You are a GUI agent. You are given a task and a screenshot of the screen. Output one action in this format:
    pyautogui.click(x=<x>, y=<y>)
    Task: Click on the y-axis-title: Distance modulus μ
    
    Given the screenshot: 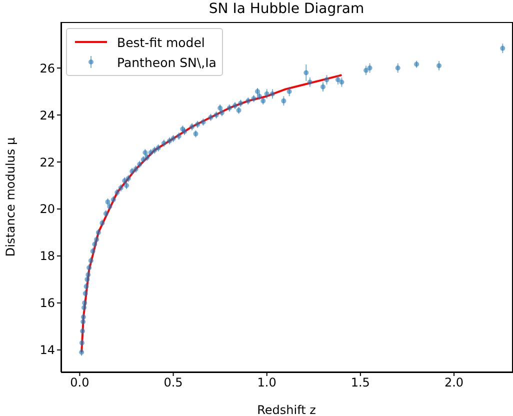 What is the action you would take?
    pyautogui.click(x=10, y=197)
    